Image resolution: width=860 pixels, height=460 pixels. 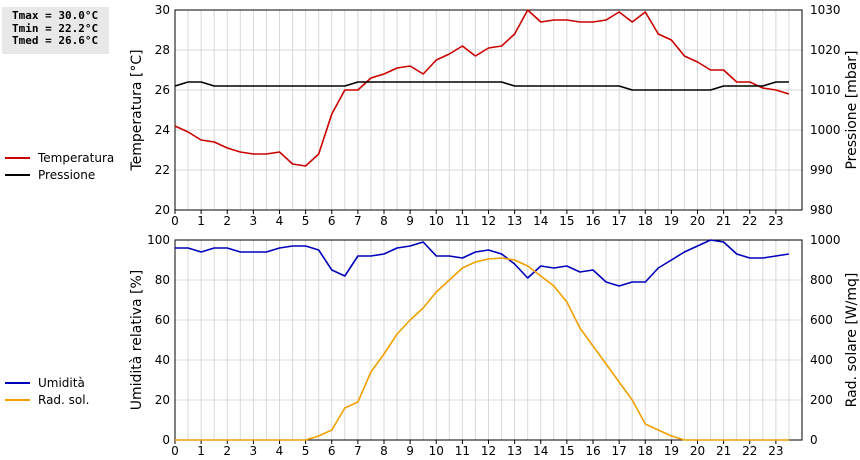 What do you see at coordinates (162, 50) in the screenshot?
I see `temp-pressure-ytick-label: 28` at bounding box center [162, 50].